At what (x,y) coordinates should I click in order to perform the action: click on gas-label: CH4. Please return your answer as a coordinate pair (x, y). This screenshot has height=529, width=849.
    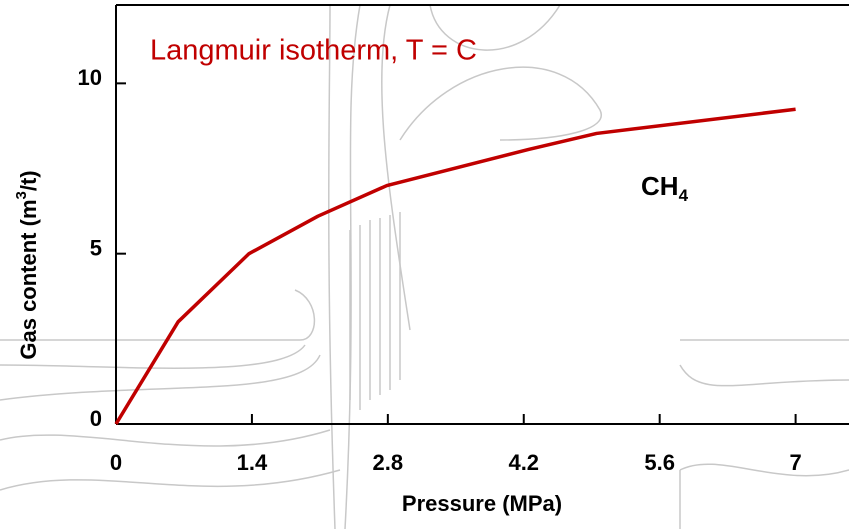
    Looking at the image, I should click on (665, 188).